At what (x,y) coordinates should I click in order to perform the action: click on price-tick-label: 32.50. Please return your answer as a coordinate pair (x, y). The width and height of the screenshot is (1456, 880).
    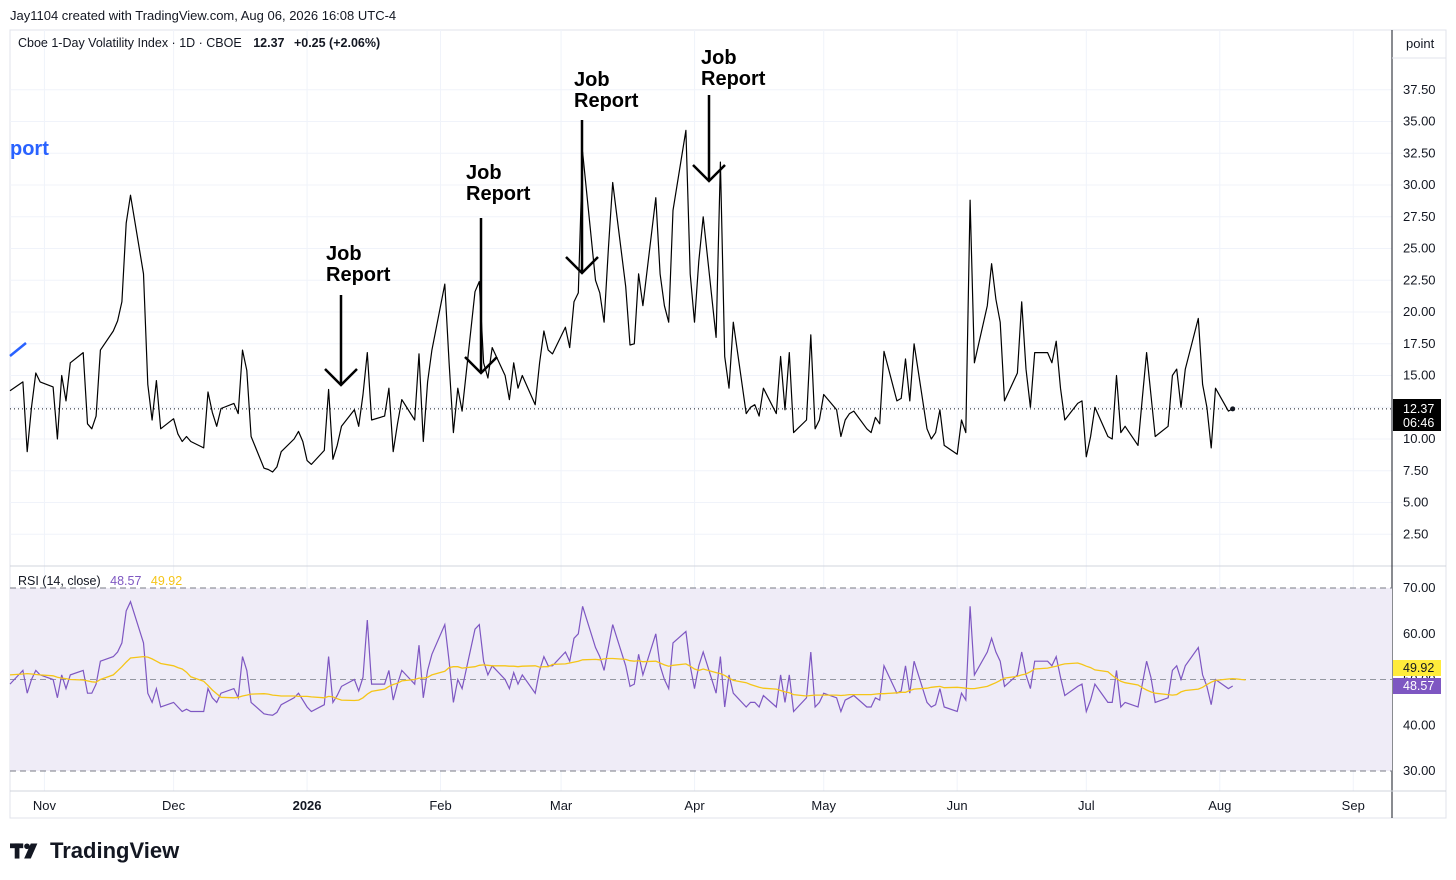
    Looking at the image, I should click on (1419, 152).